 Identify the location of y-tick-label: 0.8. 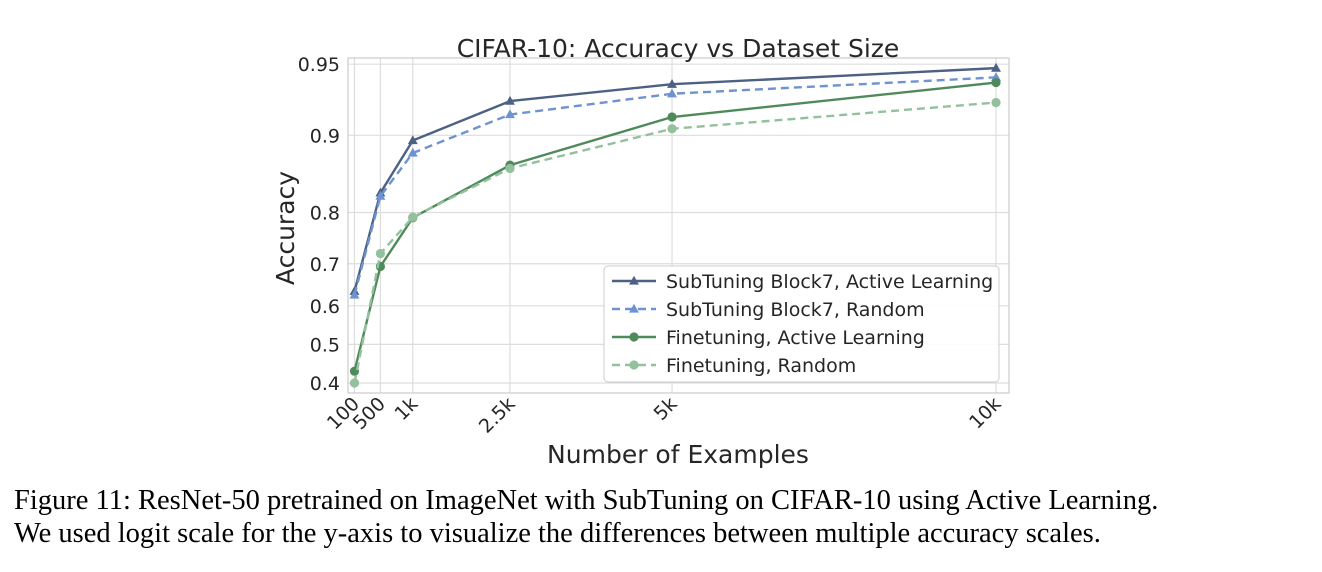
(325, 213).